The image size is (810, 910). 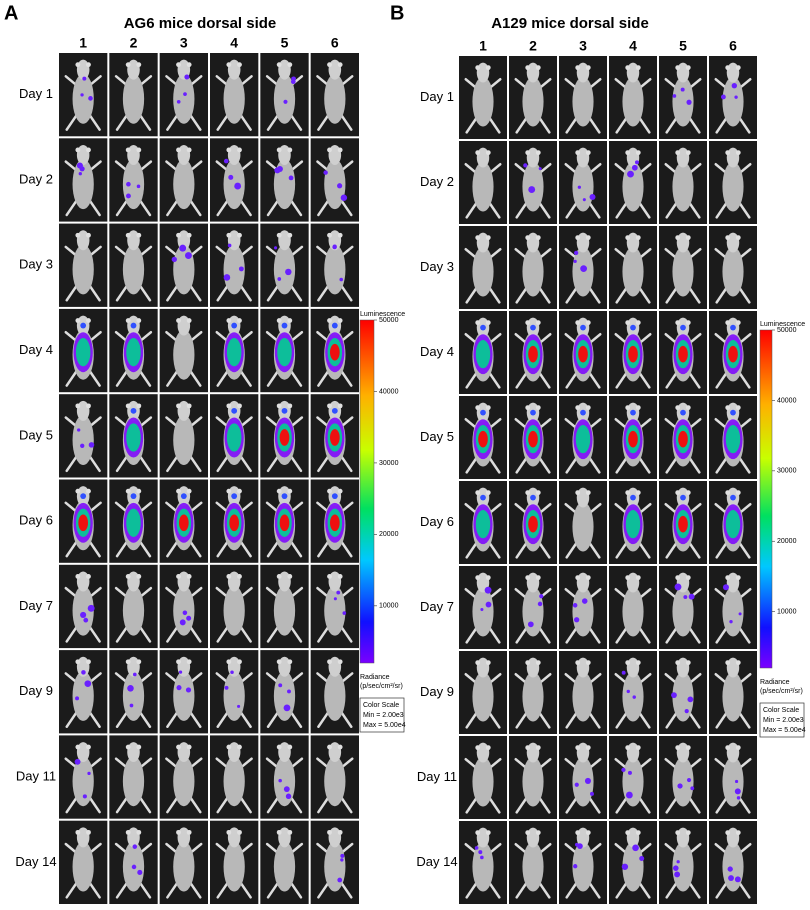 I want to click on row-label: Day 4, so click(x=36, y=349).